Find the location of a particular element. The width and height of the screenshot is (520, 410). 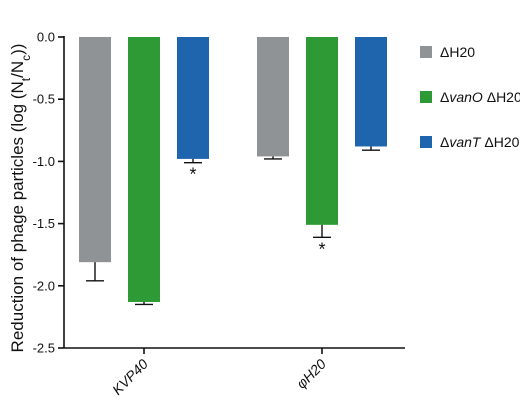

y-axis-ticks: 0.0 -0.5 -1.0 -1.5 -2.0 -2.5 is located at coordinates (48, 193).